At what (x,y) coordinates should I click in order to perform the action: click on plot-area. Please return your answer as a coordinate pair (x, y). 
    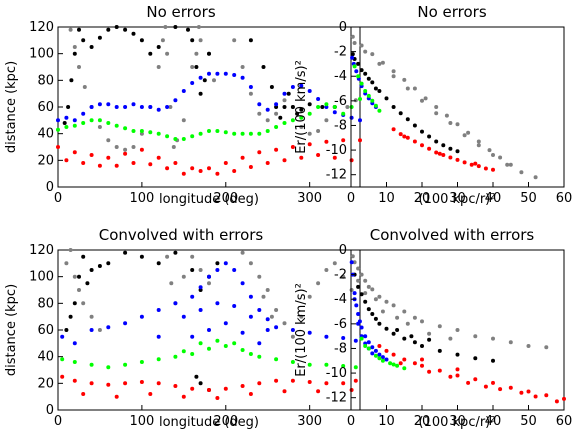
    Looking at the image, I should click on (444, 107).